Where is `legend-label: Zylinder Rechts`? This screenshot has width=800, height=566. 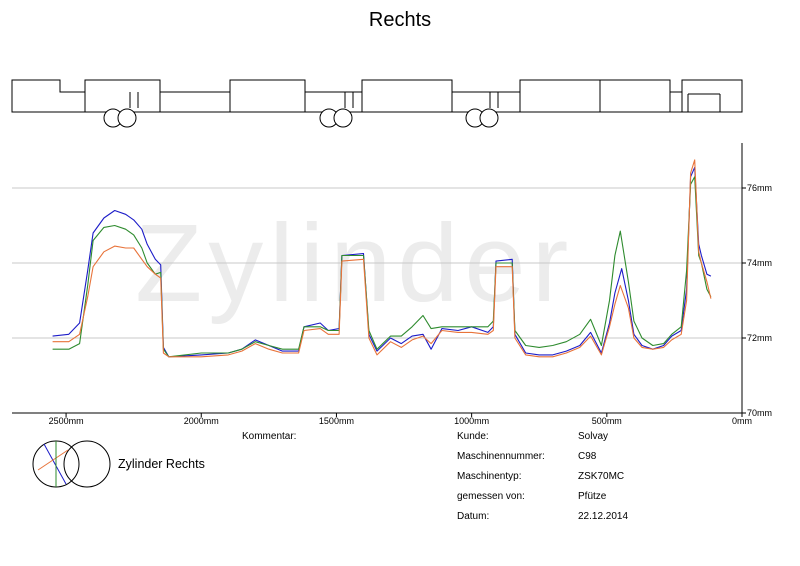
legend-label: Zylinder Rechts is located at coordinates (161, 464).